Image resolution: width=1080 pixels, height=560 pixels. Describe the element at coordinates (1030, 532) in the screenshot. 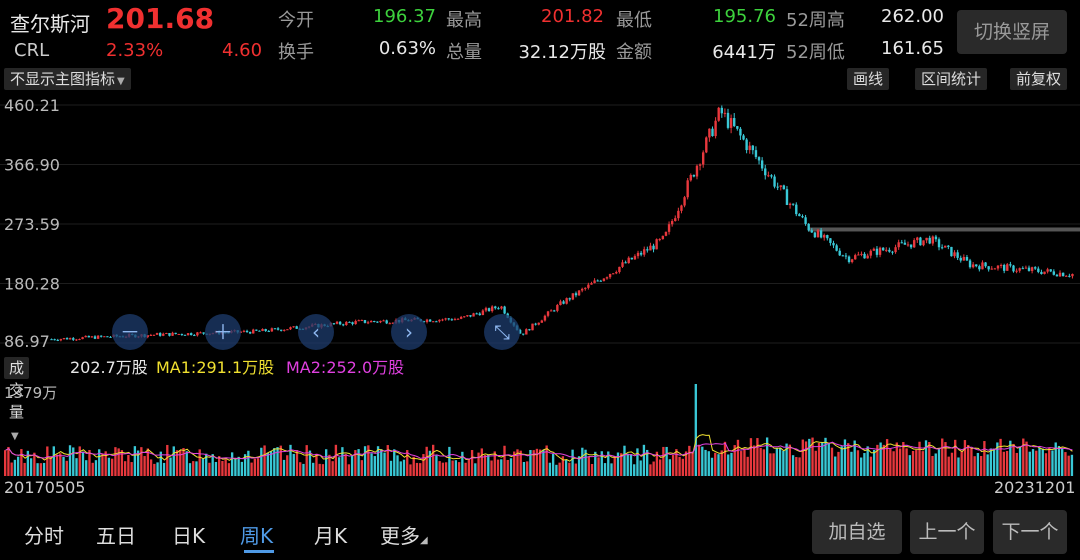

I see `next-button: 下一个` at that location.